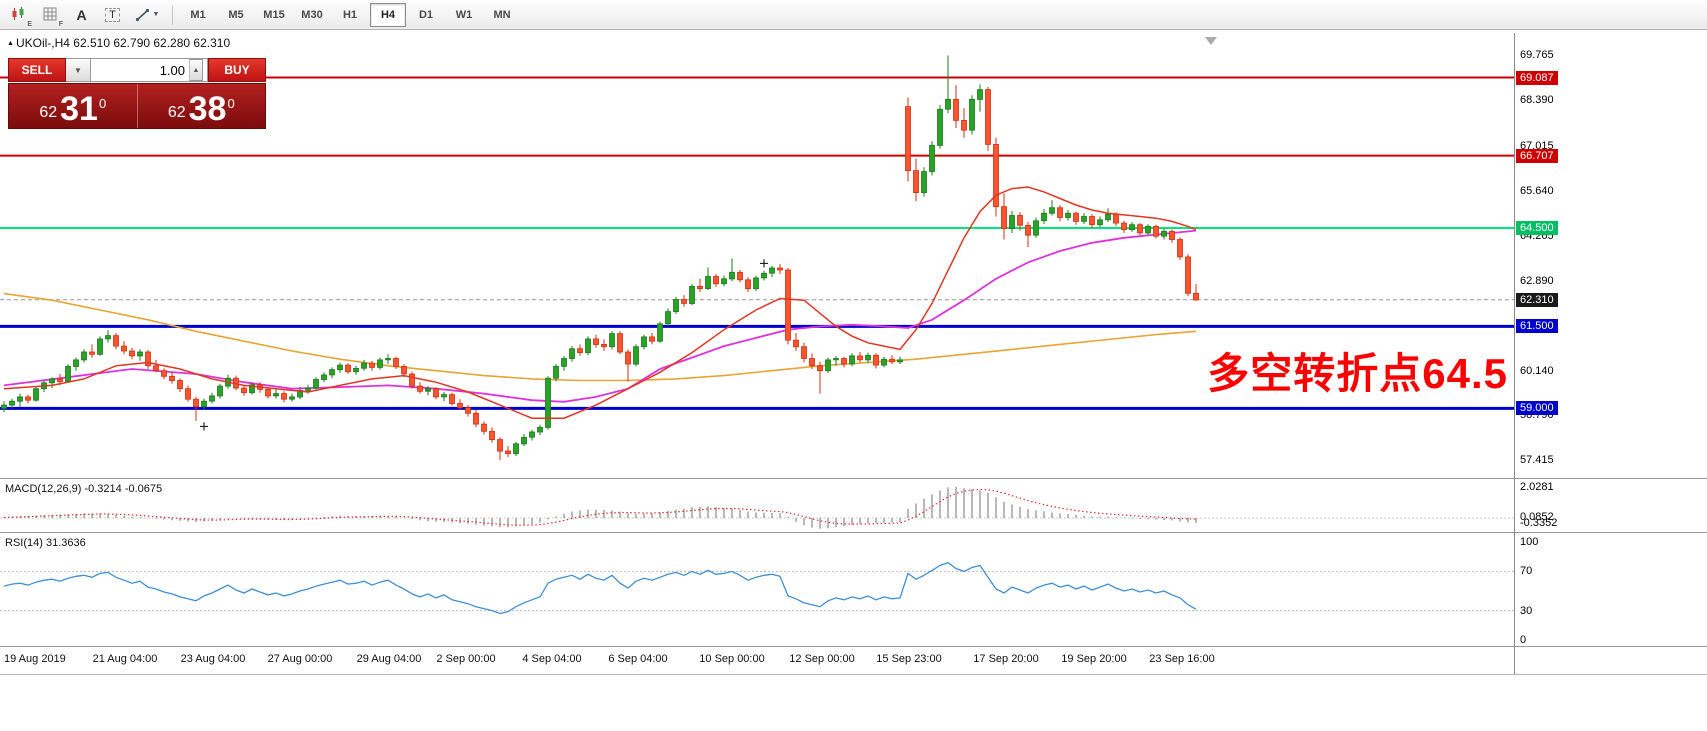 The height and width of the screenshot is (731, 1707). I want to click on time-axis-label: 23 Aug 04:00, so click(213, 659).